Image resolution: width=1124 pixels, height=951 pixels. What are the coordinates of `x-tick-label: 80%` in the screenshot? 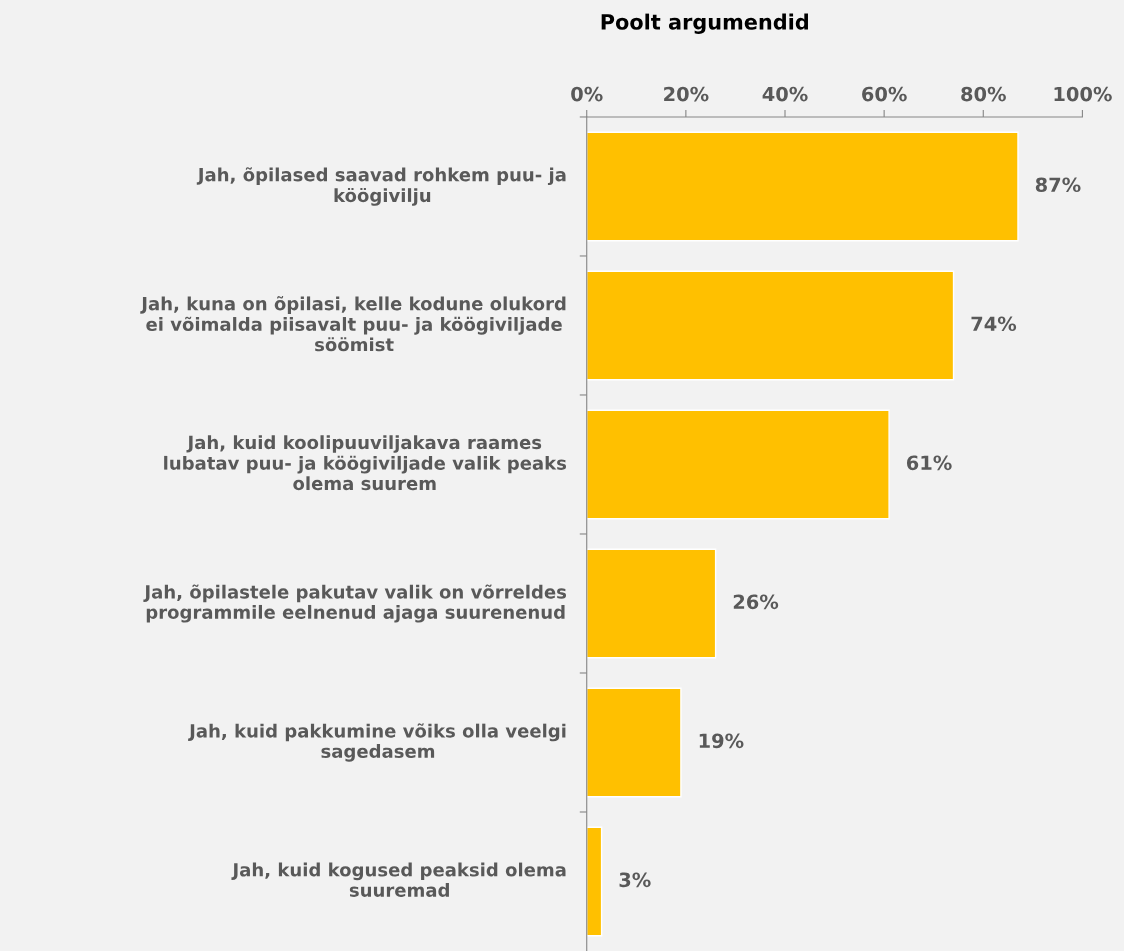 It's located at (983, 94).